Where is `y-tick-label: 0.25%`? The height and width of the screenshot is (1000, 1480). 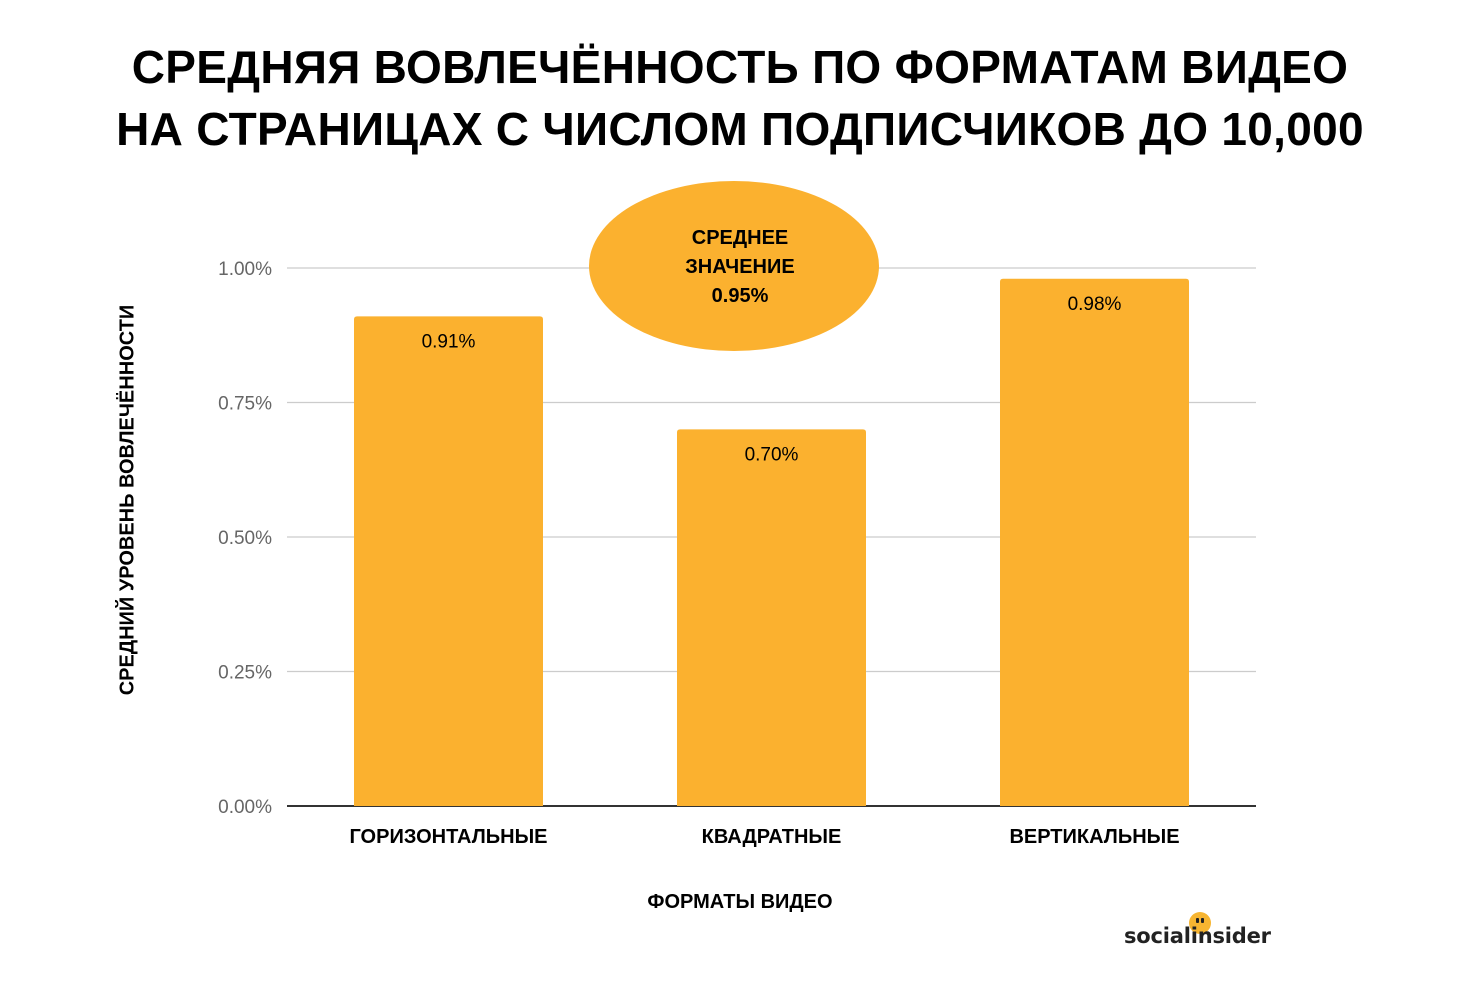
y-tick-label: 0.25% is located at coordinates (245, 673).